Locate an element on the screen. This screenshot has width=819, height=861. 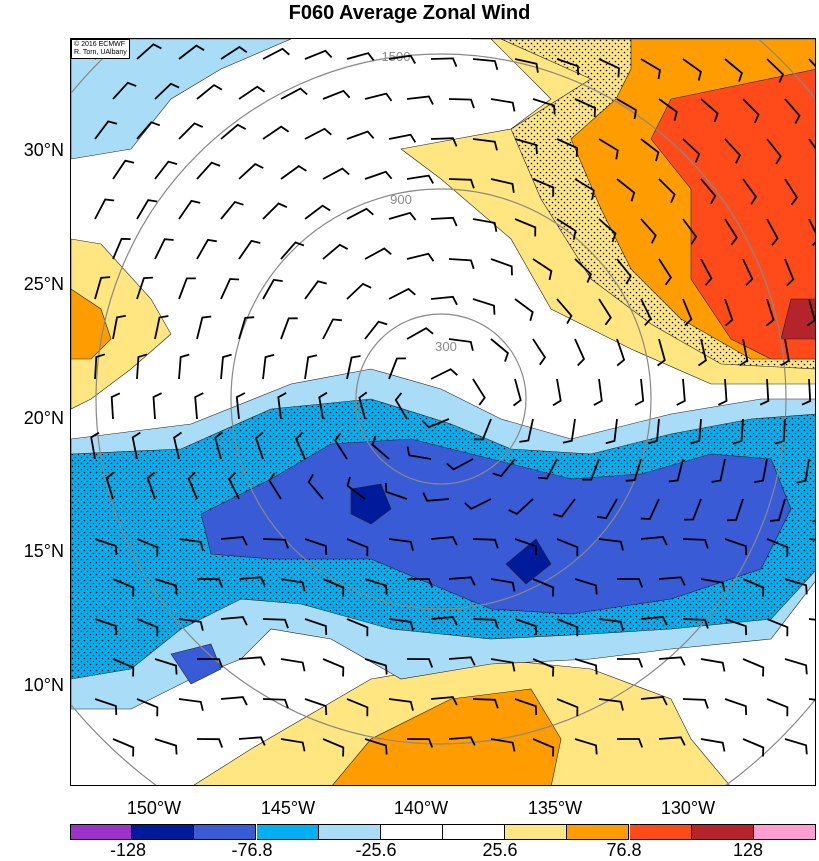
strong-easterly-west is located at coordinates (371, 504).